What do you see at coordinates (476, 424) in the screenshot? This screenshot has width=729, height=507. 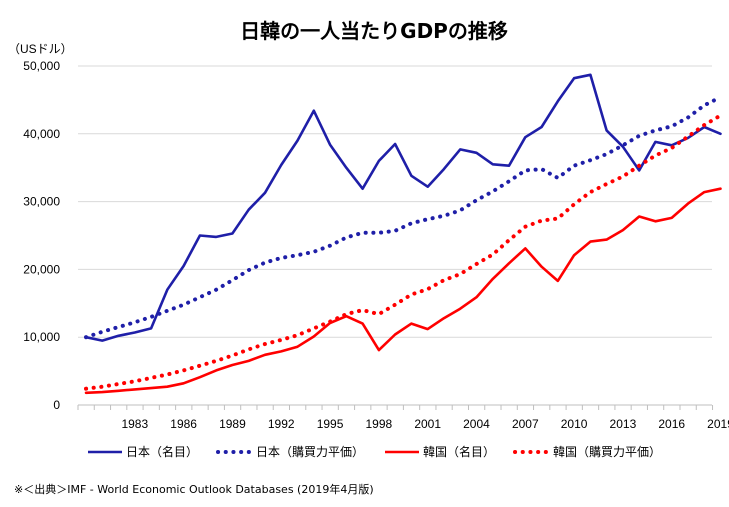 I see `x-tick-label-7: 2004` at bounding box center [476, 424].